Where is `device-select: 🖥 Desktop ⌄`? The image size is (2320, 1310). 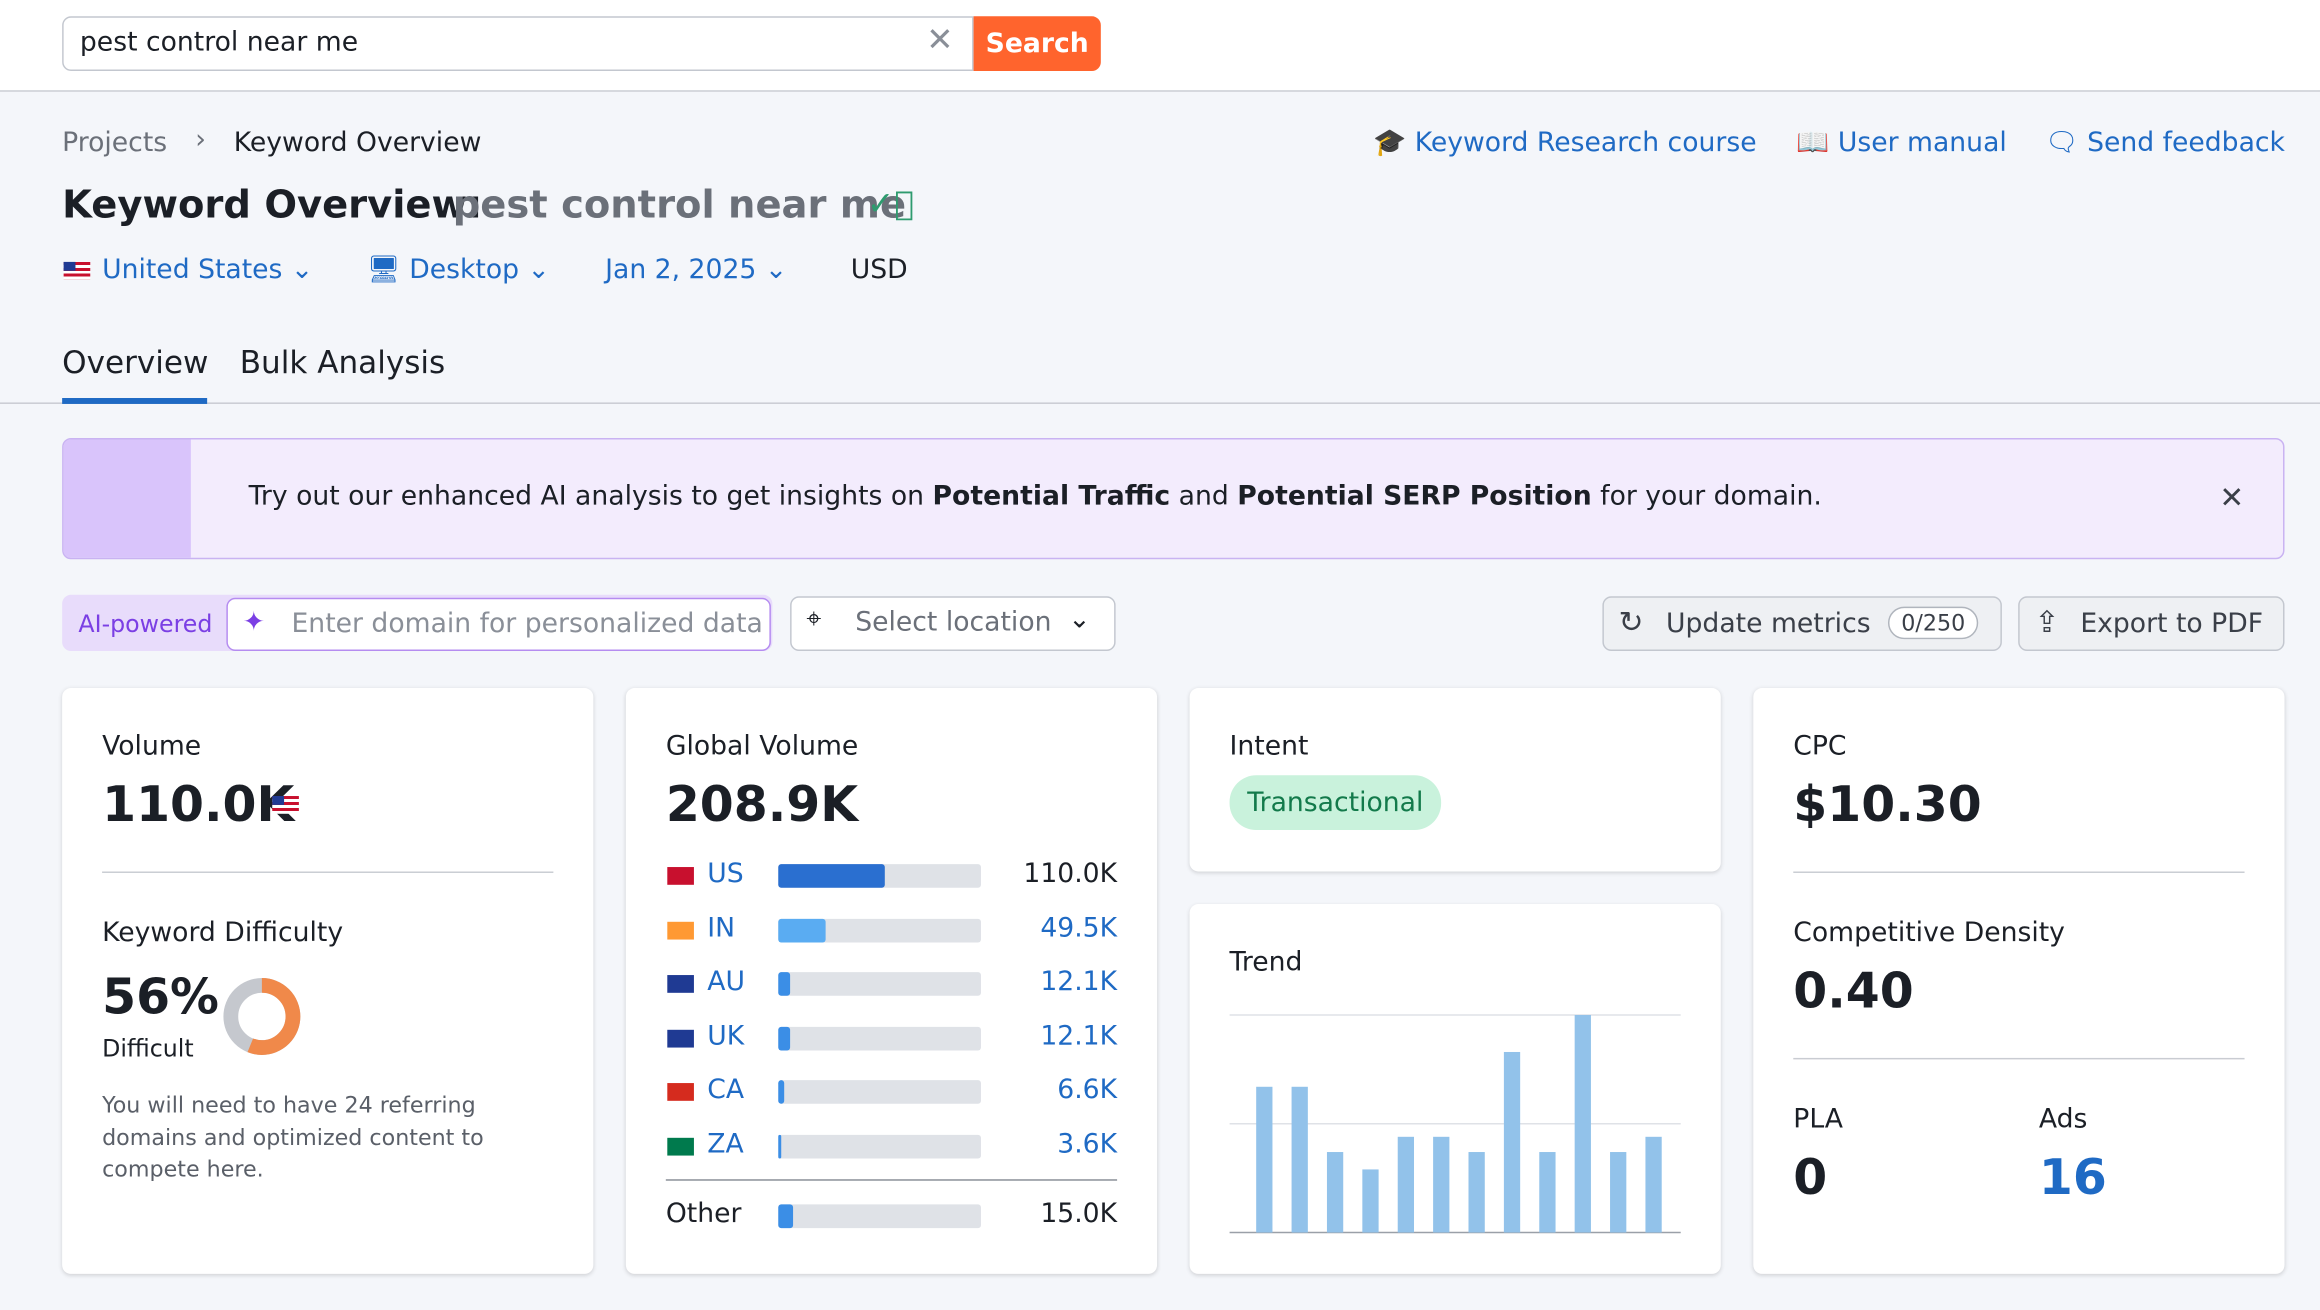 device-select: 🖥 Desktop ⌄ is located at coordinates (458, 270).